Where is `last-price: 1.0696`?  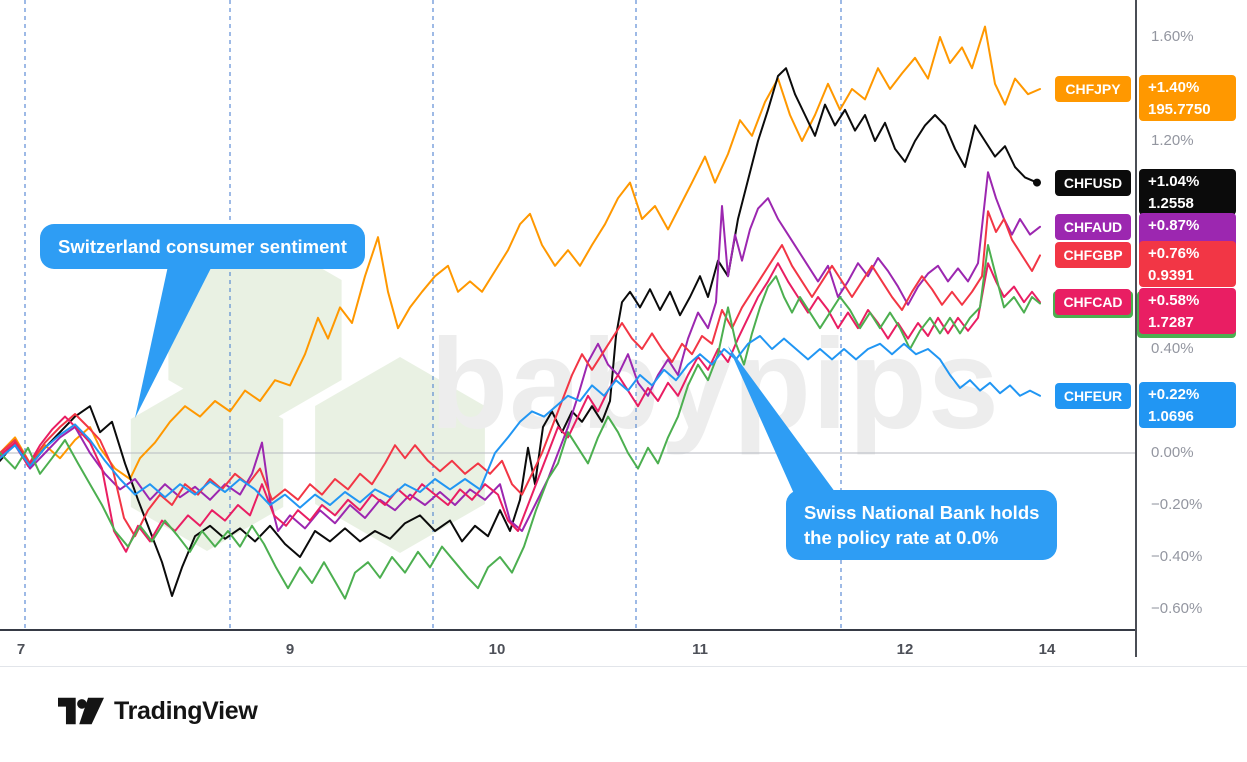
last-price: 1.0696 is located at coordinates (1171, 416).